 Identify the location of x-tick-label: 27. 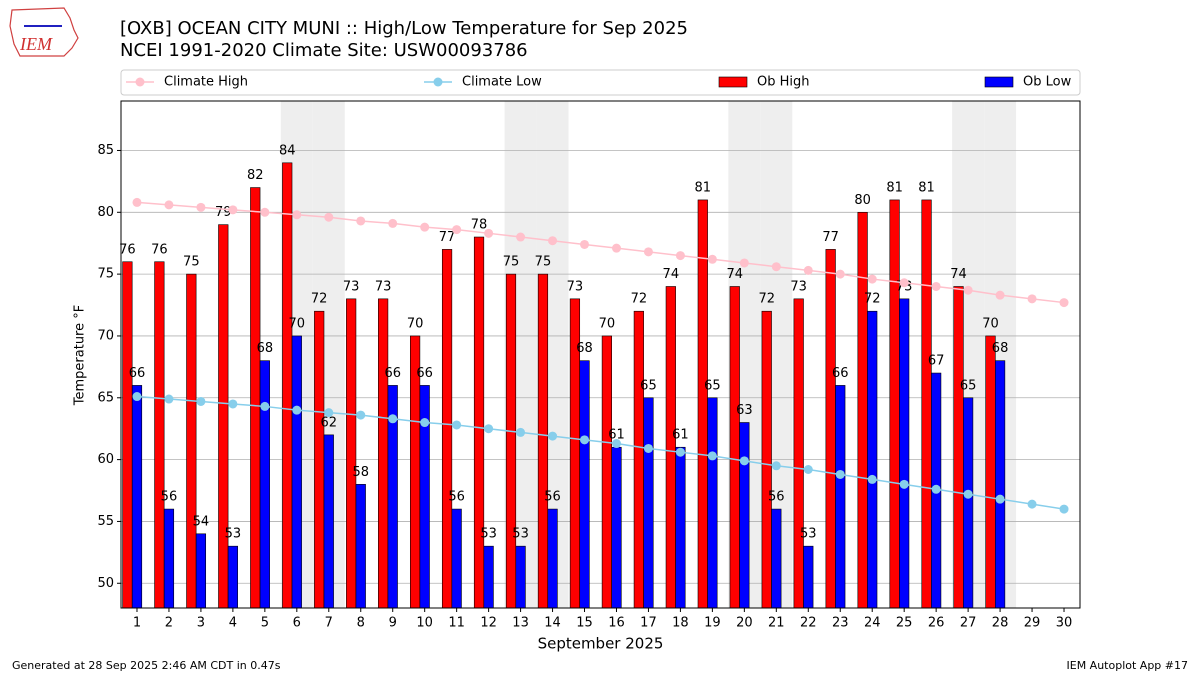
(968, 623).